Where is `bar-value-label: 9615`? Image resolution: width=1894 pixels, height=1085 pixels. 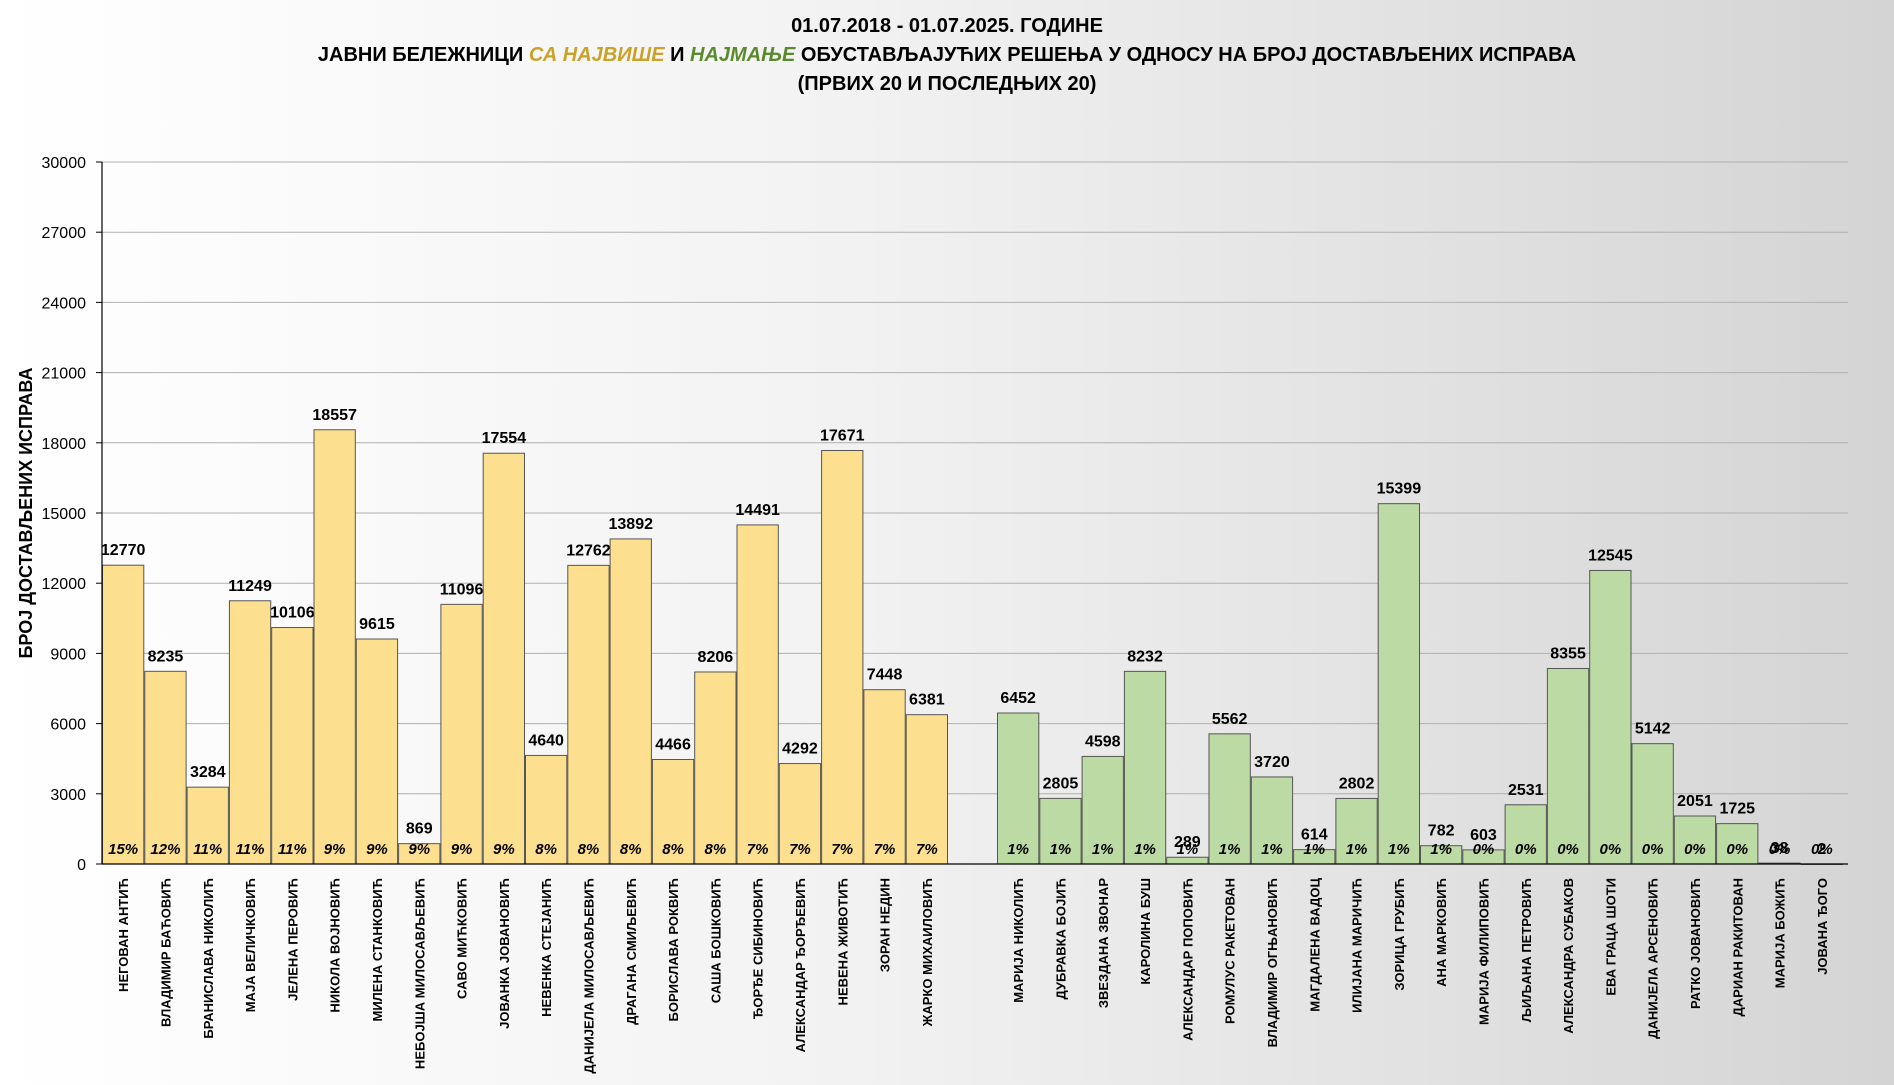 bar-value-label: 9615 is located at coordinates (377, 624).